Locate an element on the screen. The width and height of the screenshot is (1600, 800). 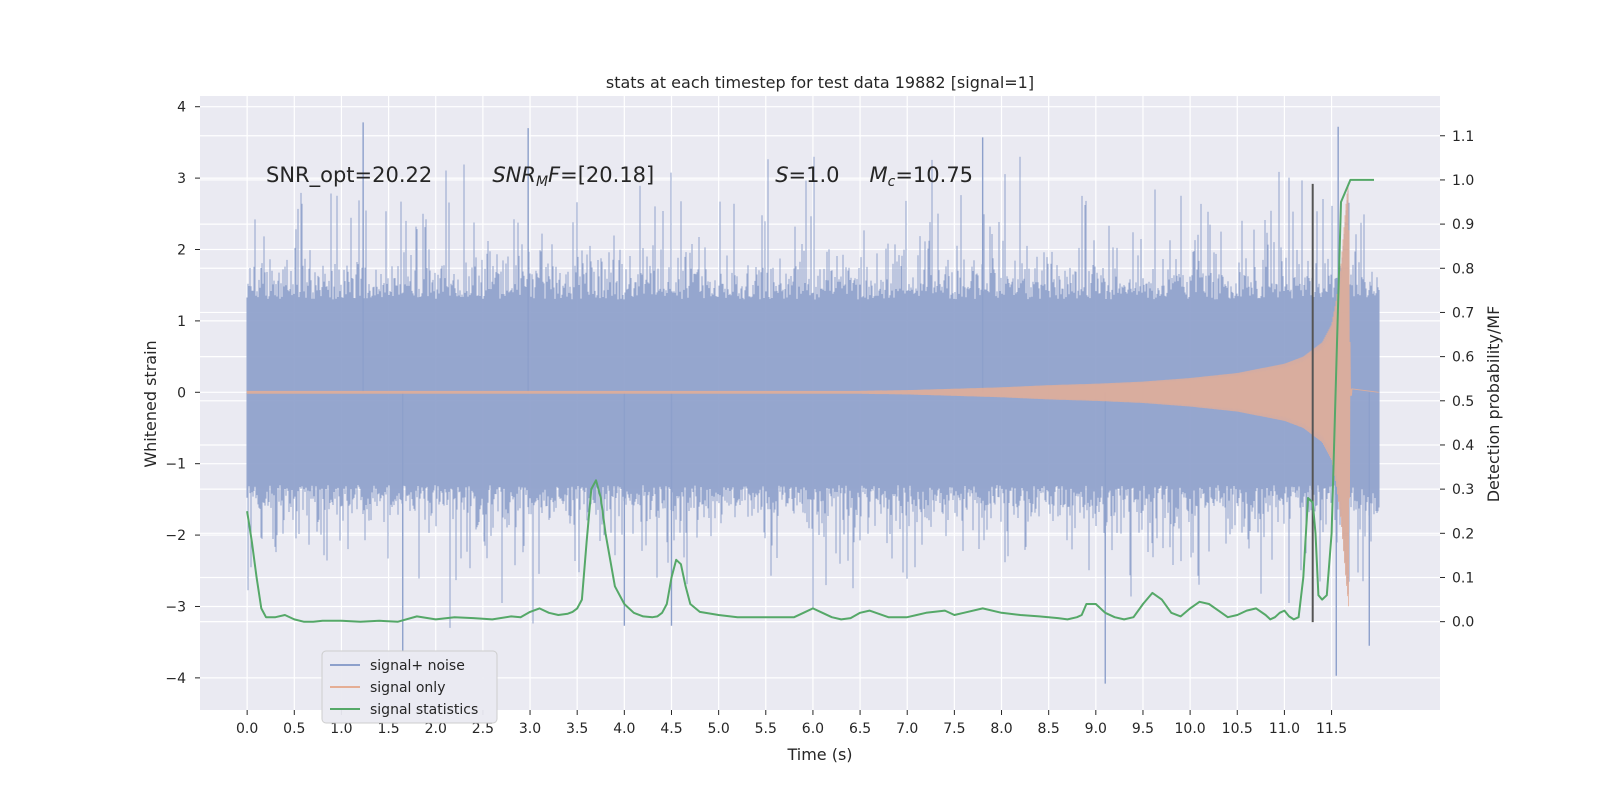
y2-tick-label: 0.2 is located at coordinates (1463, 534).